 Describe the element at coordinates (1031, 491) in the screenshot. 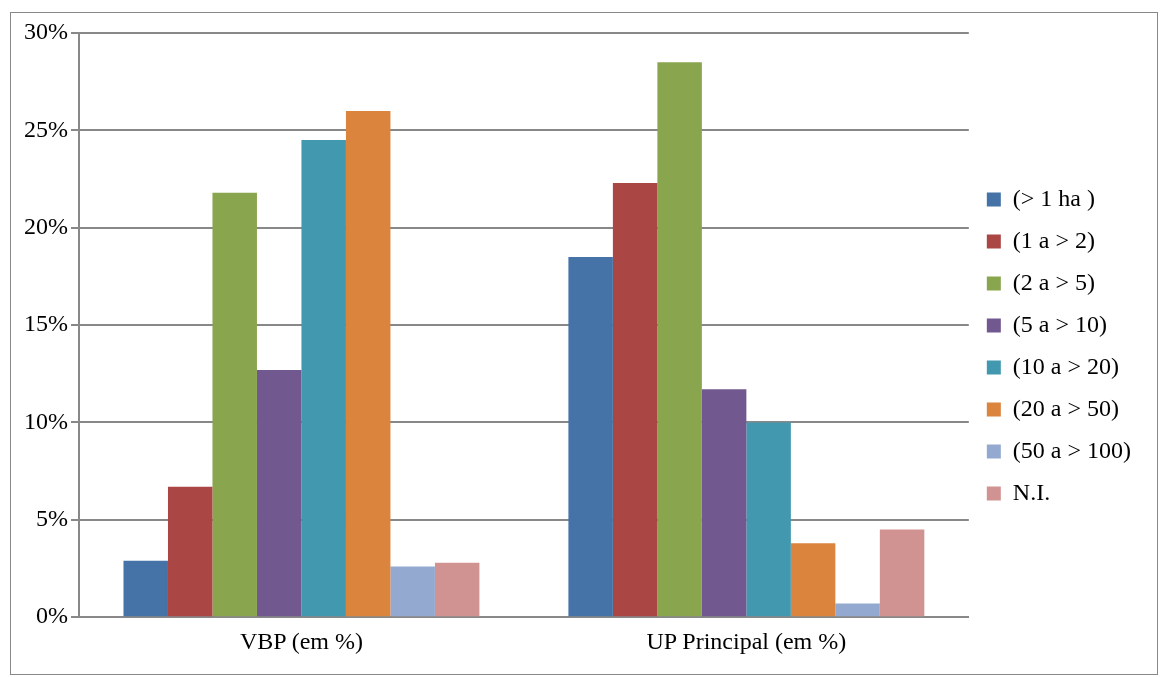

I see `legend-label: N.I.` at that location.